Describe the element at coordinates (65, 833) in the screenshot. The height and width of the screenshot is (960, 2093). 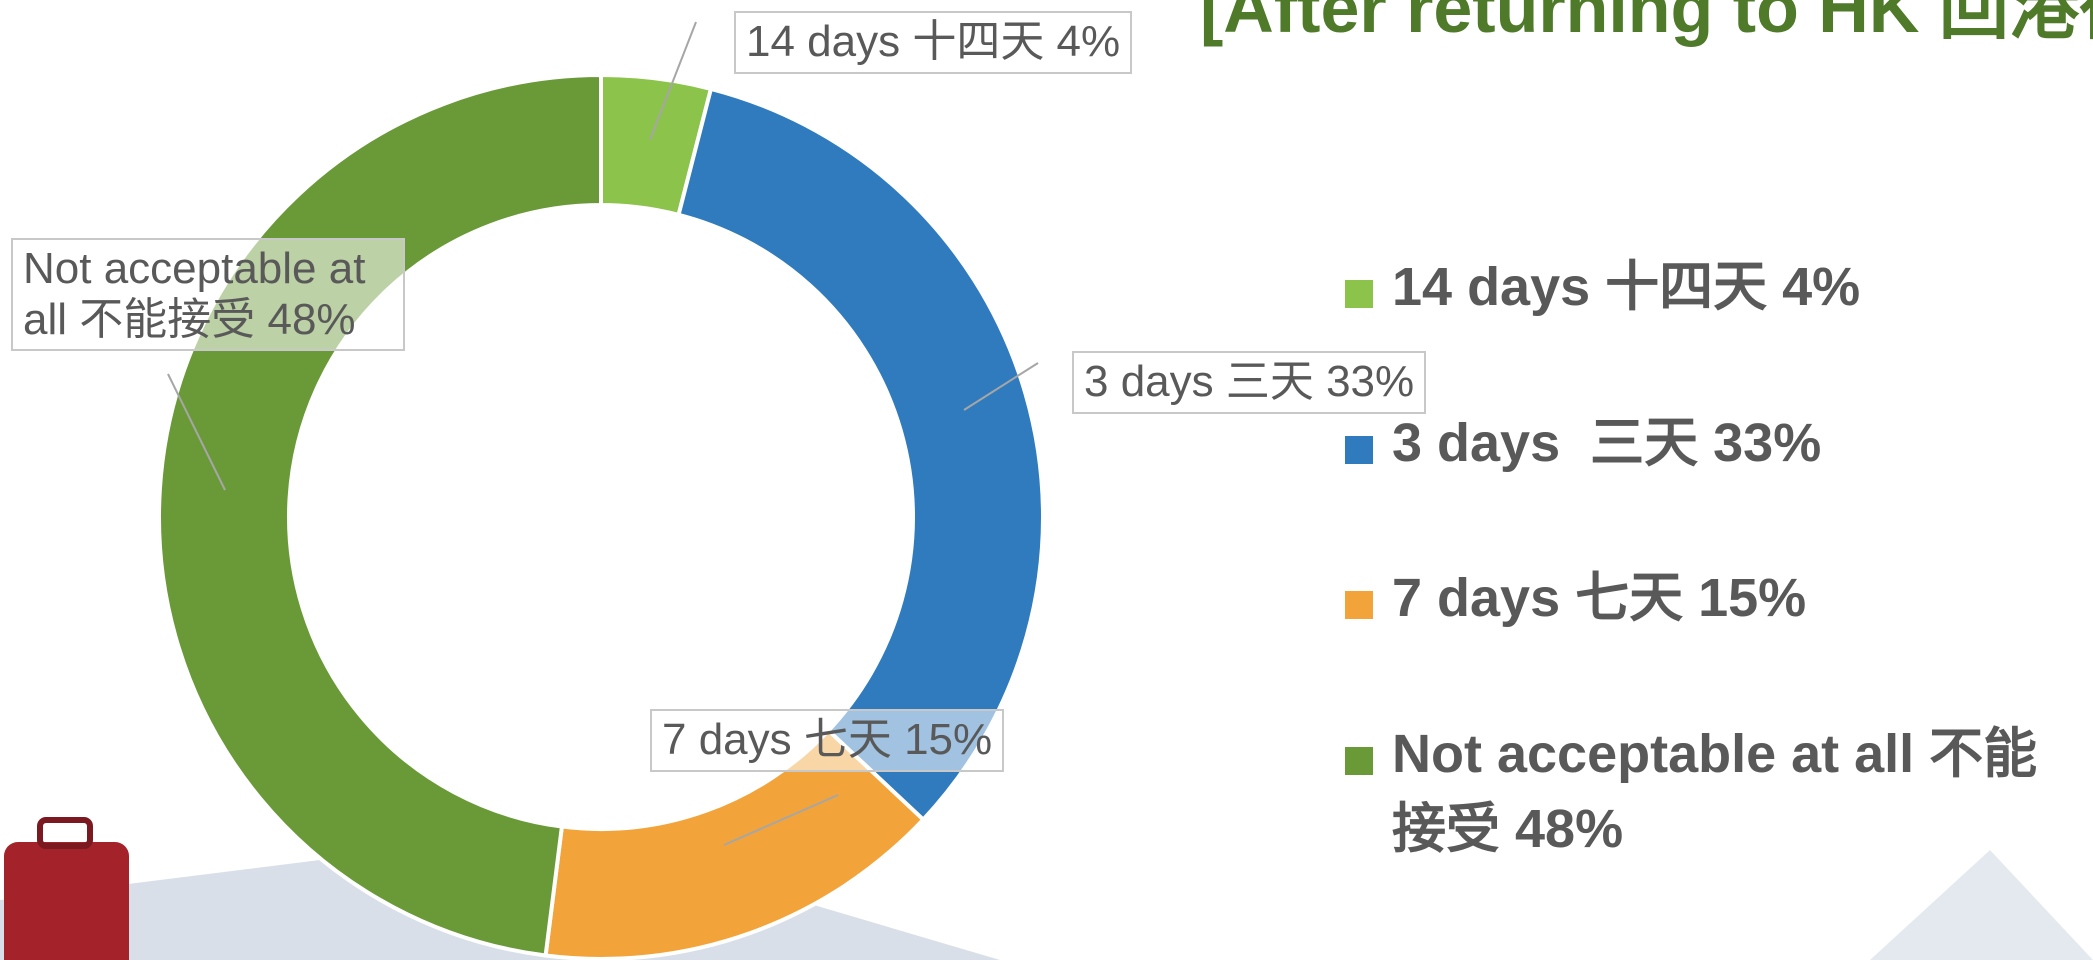
I see `suitcase-handle` at that location.